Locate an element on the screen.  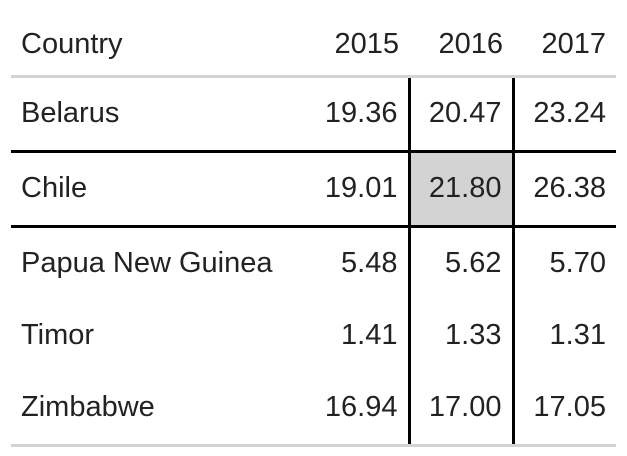
value-cell-2017: 23.24 is located at coordinates (569, 113).